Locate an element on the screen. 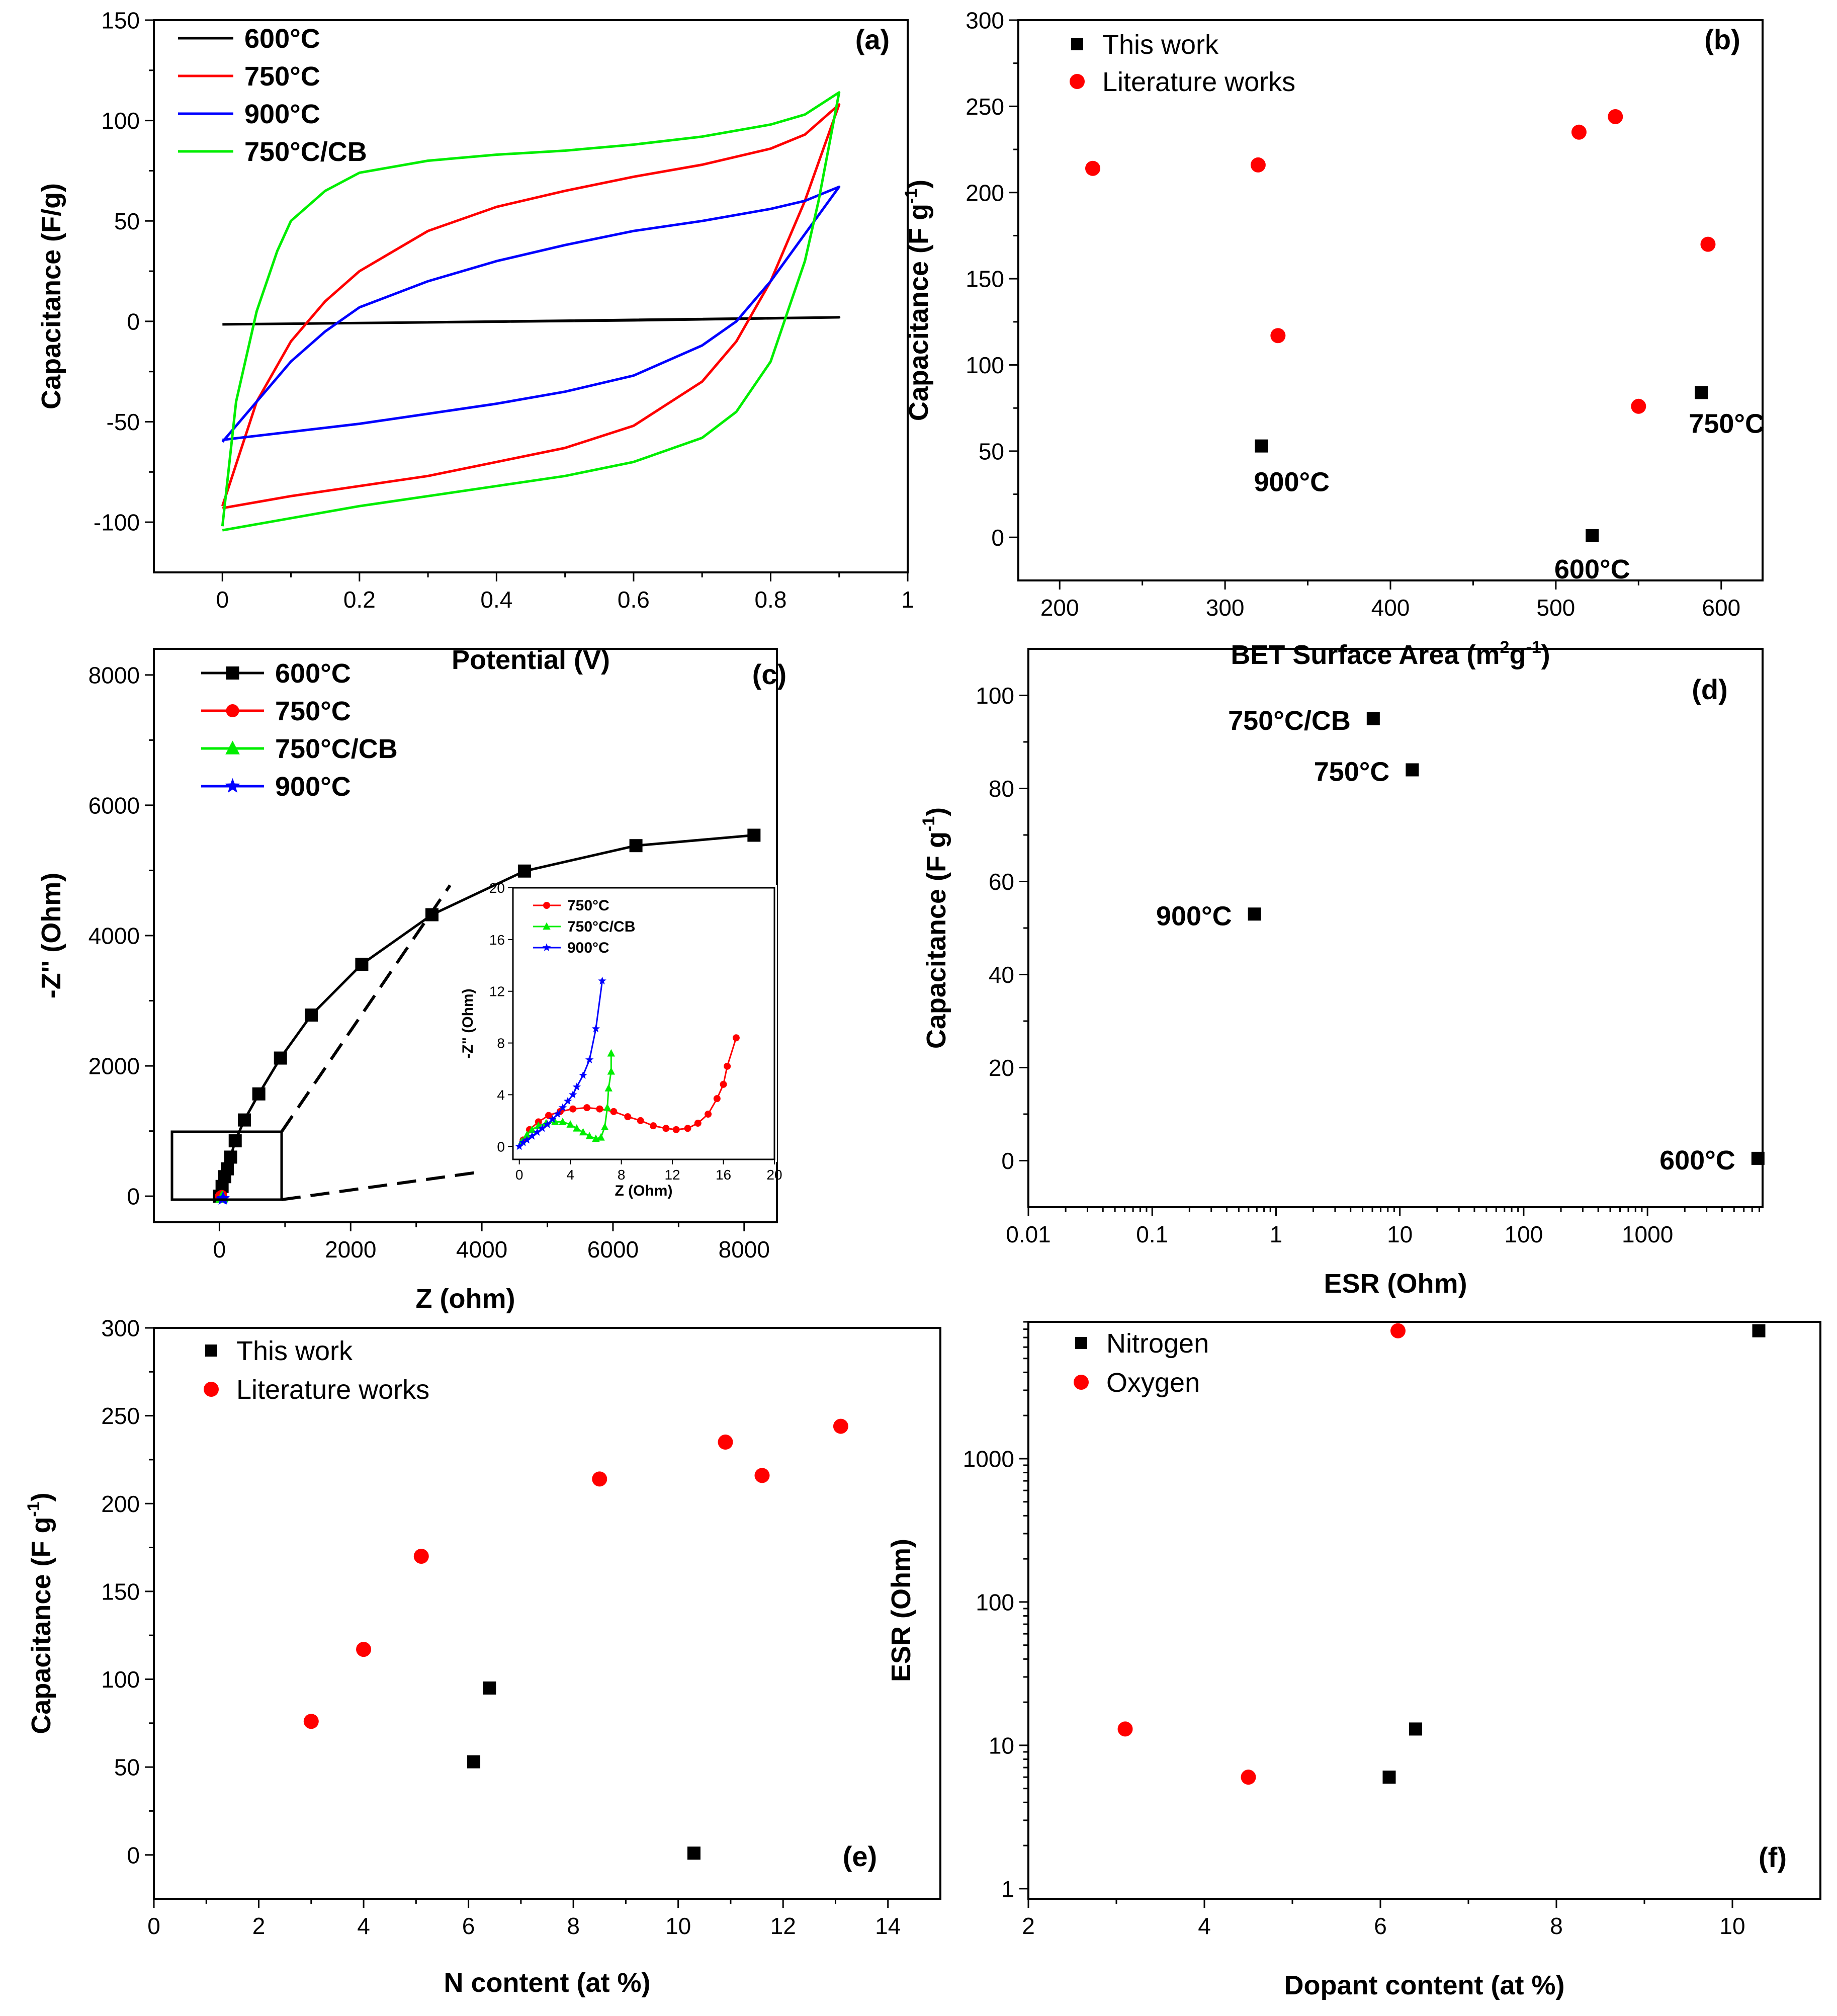 The width and height of the screenshot is (1837, 2016). x-axis-label: Dopant content (at %) is located at coordinates (1424, 1985).